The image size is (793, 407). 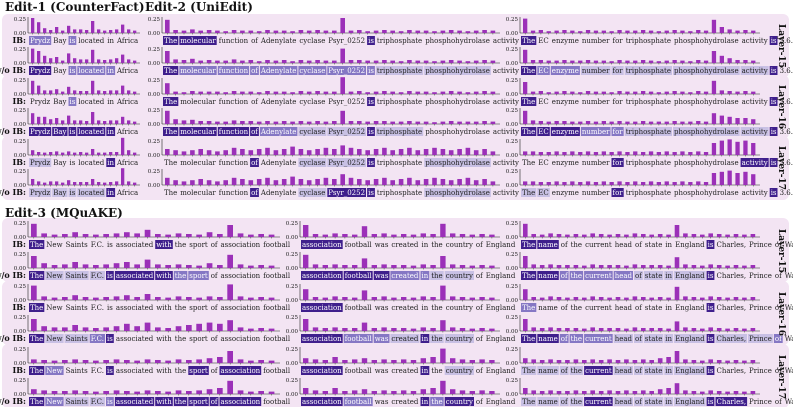 I want to click on token: Psyr_0252, so click(x=346, y=102).